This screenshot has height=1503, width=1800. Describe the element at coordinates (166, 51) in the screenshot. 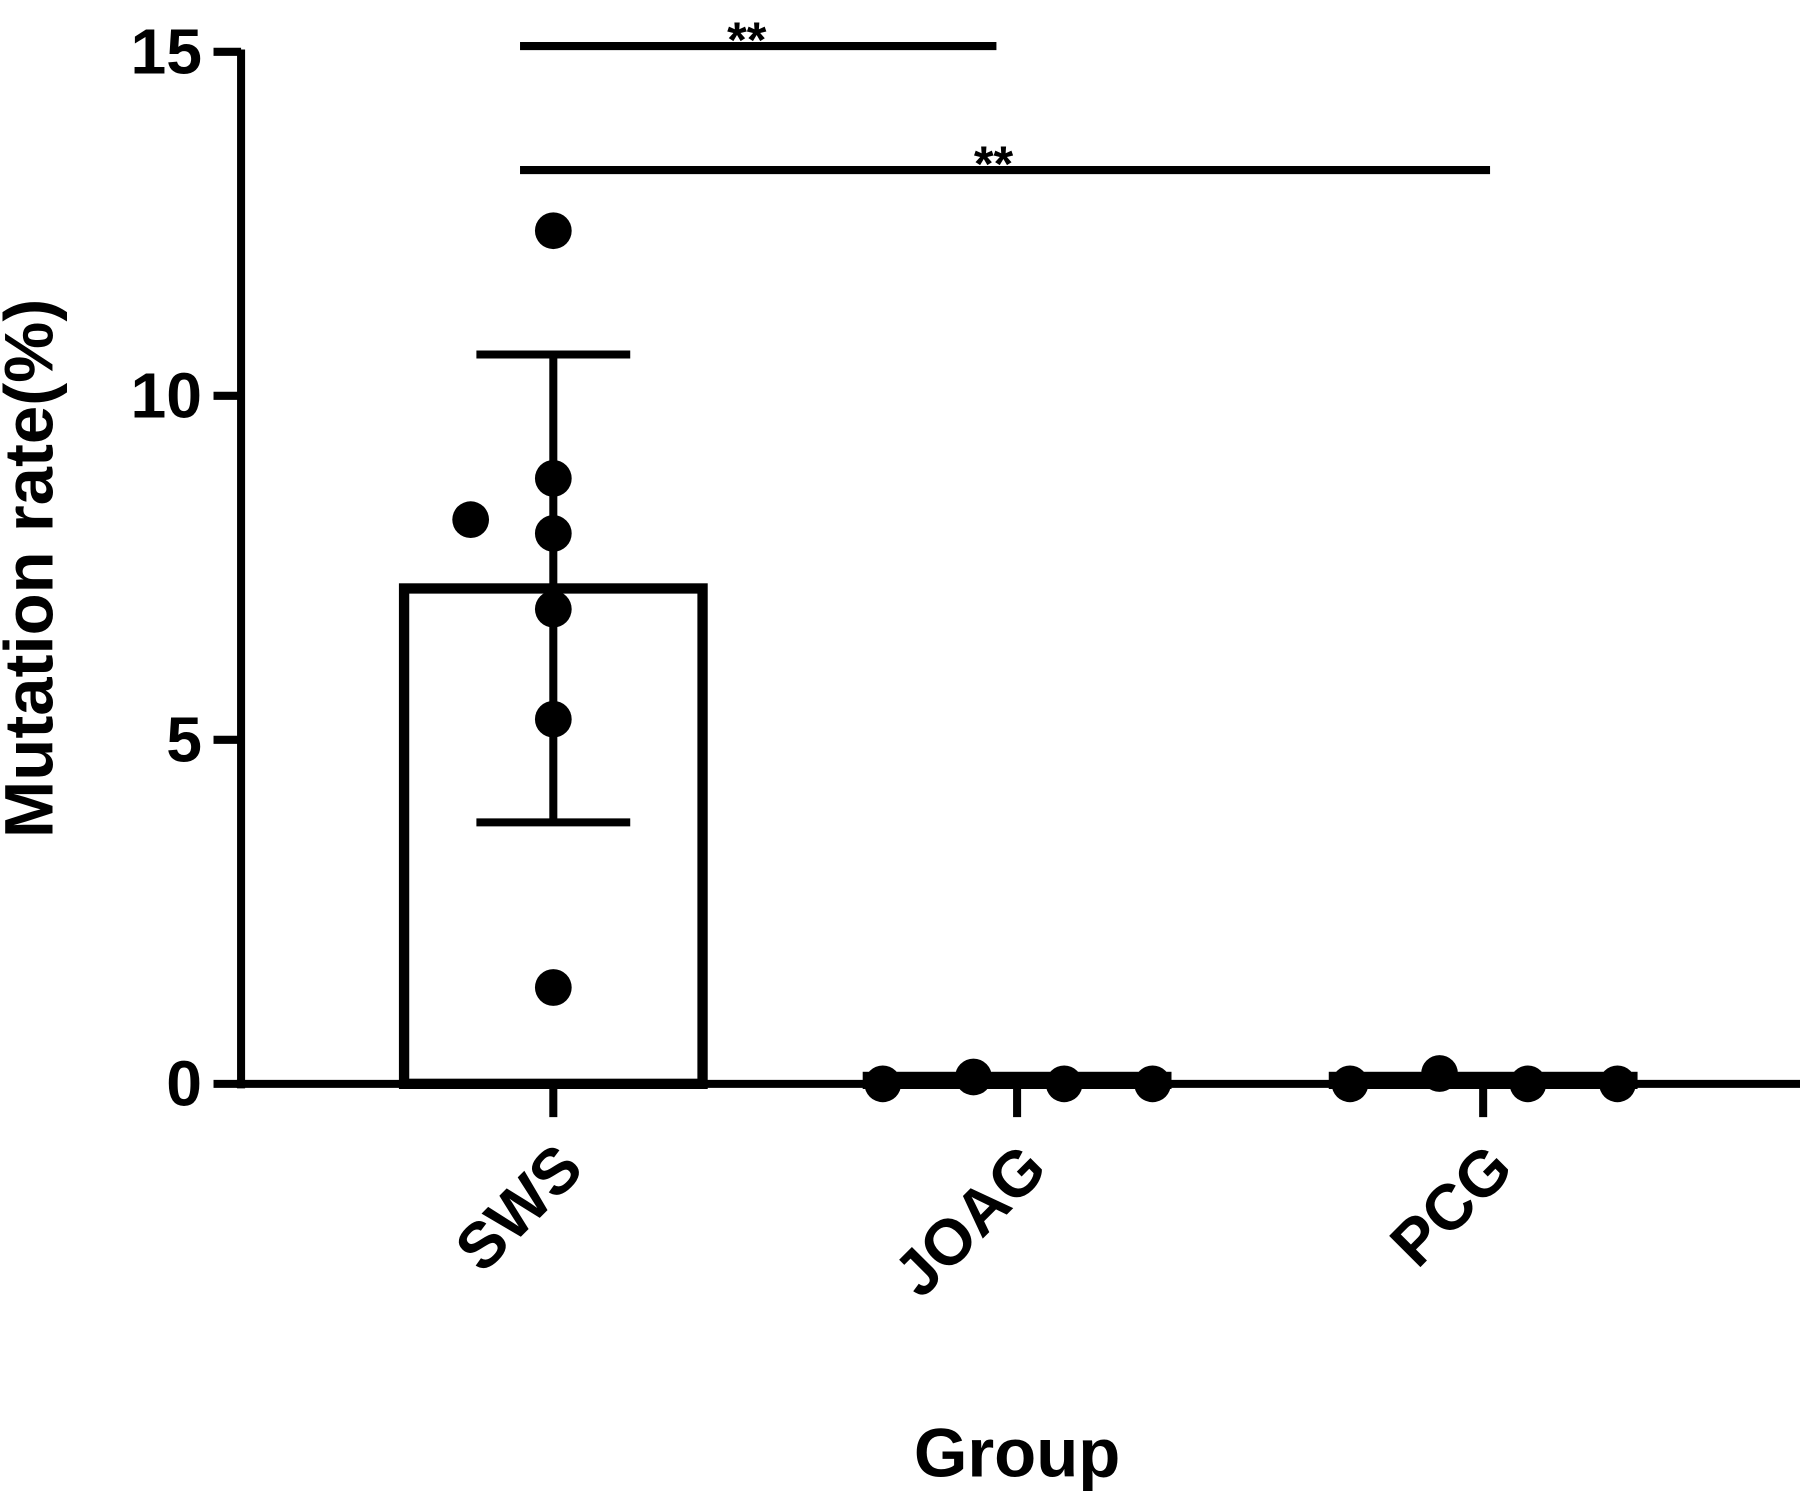

I see `y-tick-label: 15` at that location.